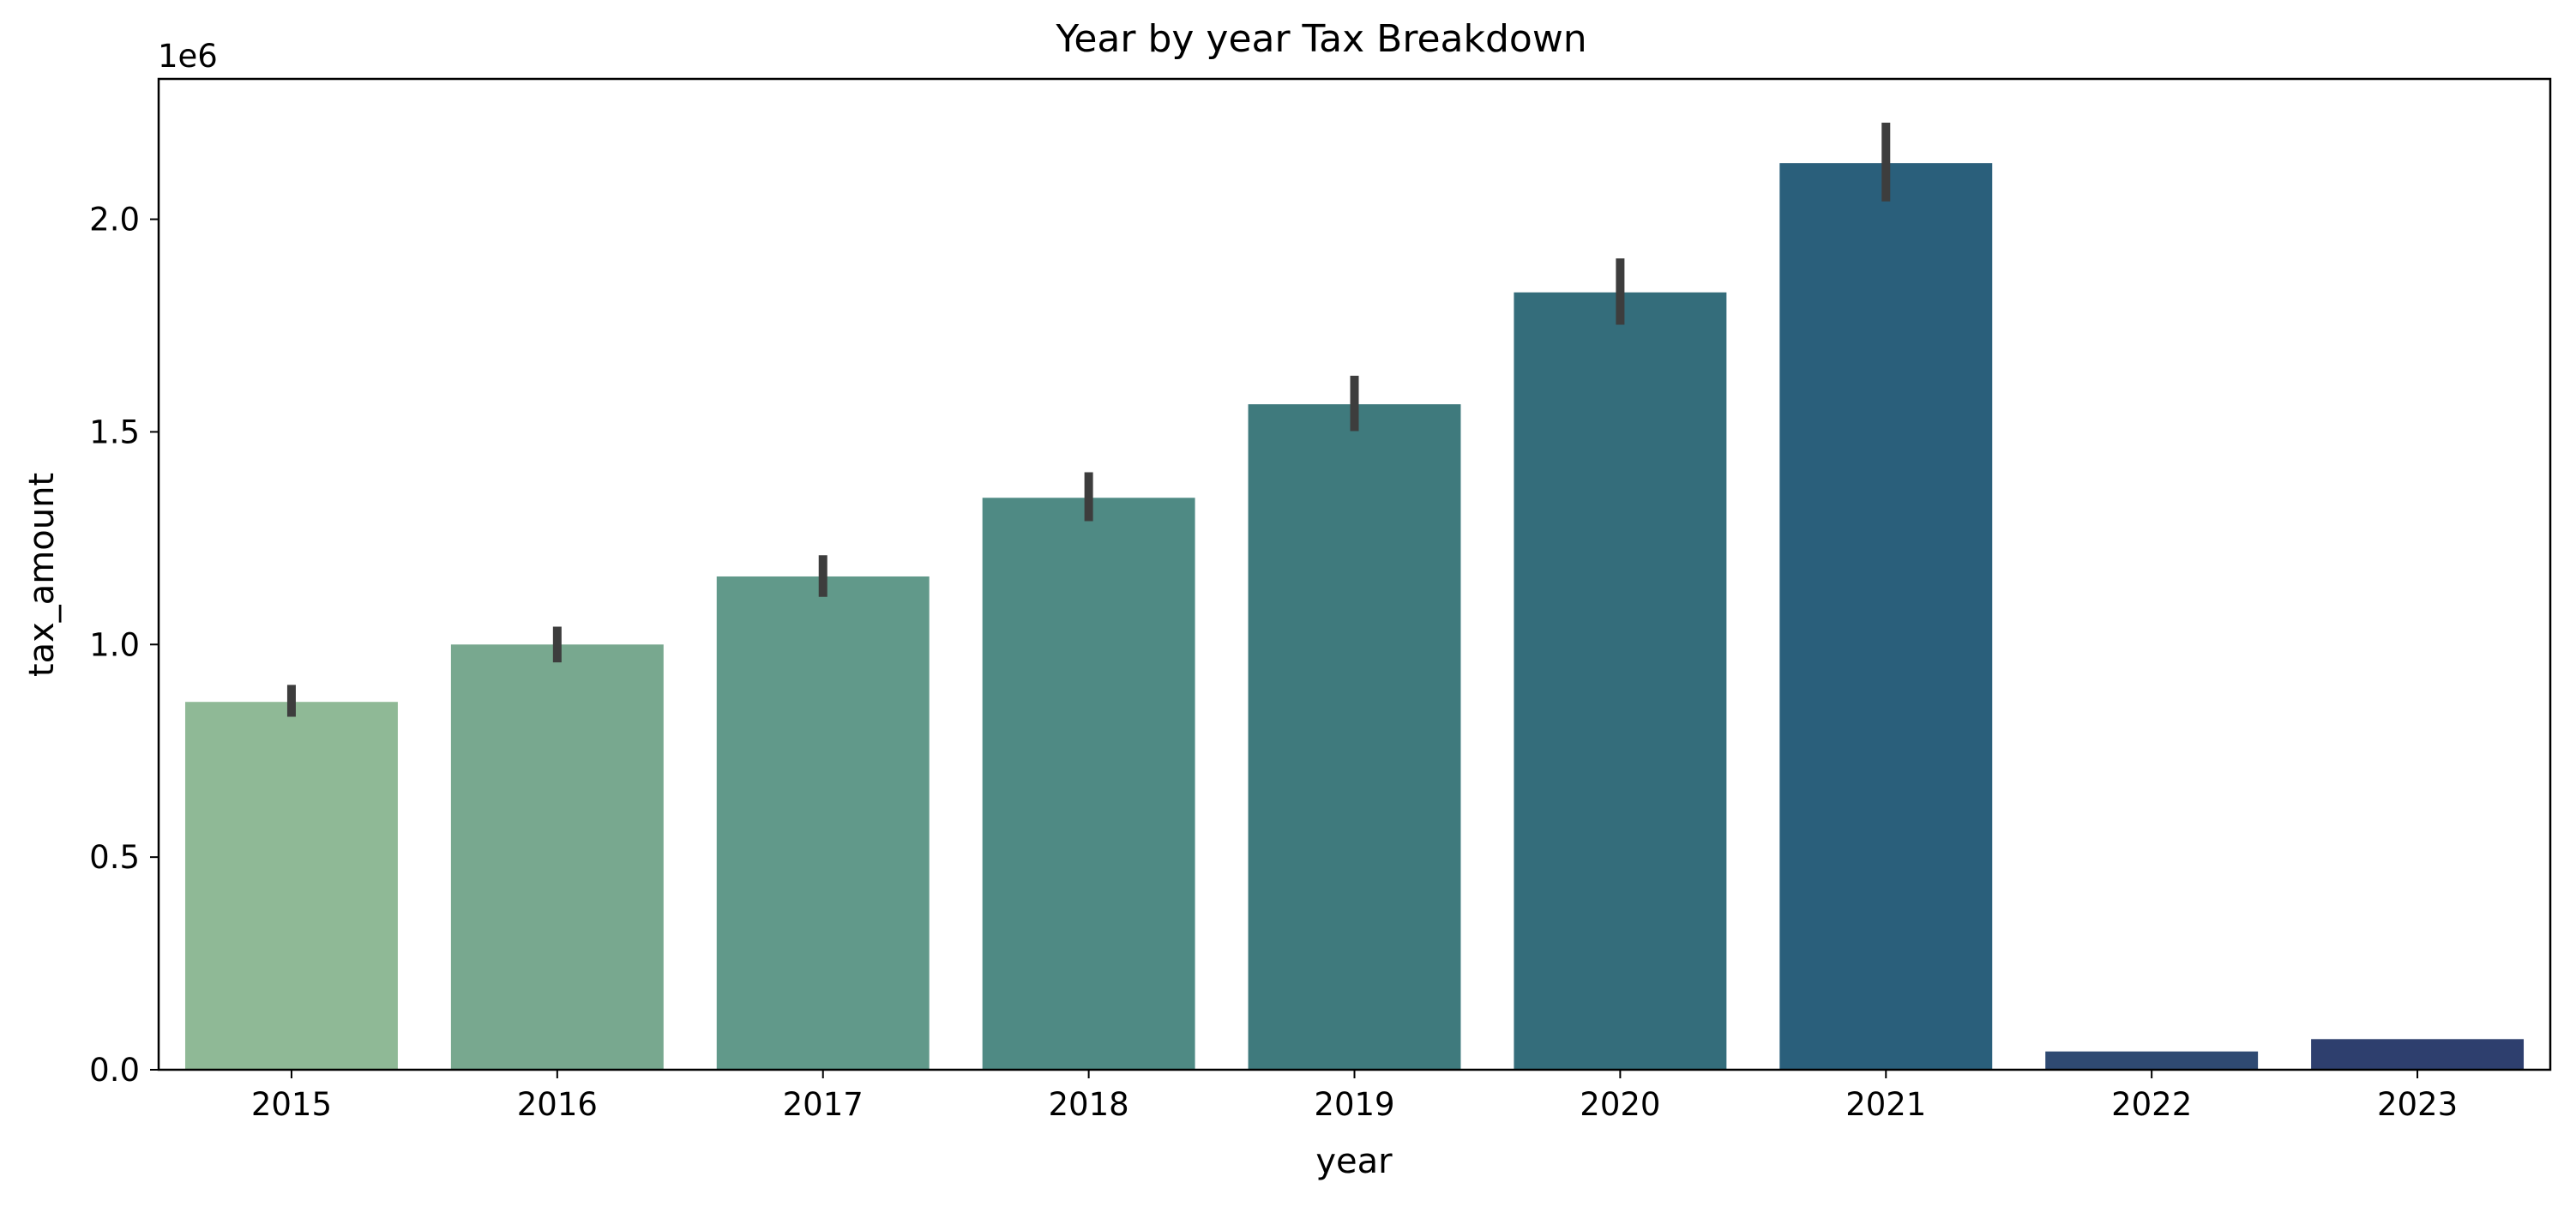 This screenshot has height=1207, width=2576. Describe the element at coordinates (1885, 1105) in the screenshot. I see `x-tick-label: 2021` at that location.